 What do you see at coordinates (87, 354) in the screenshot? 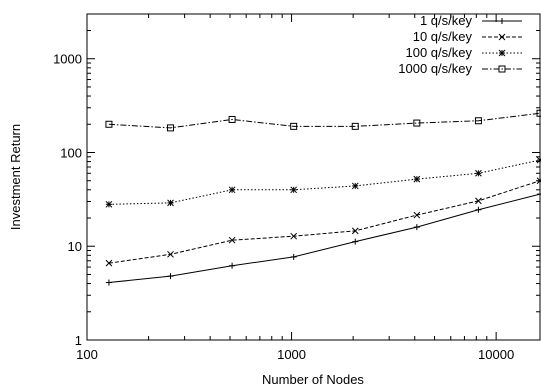
I see `x-tick-label: 100` at bounding box center [87, 354].